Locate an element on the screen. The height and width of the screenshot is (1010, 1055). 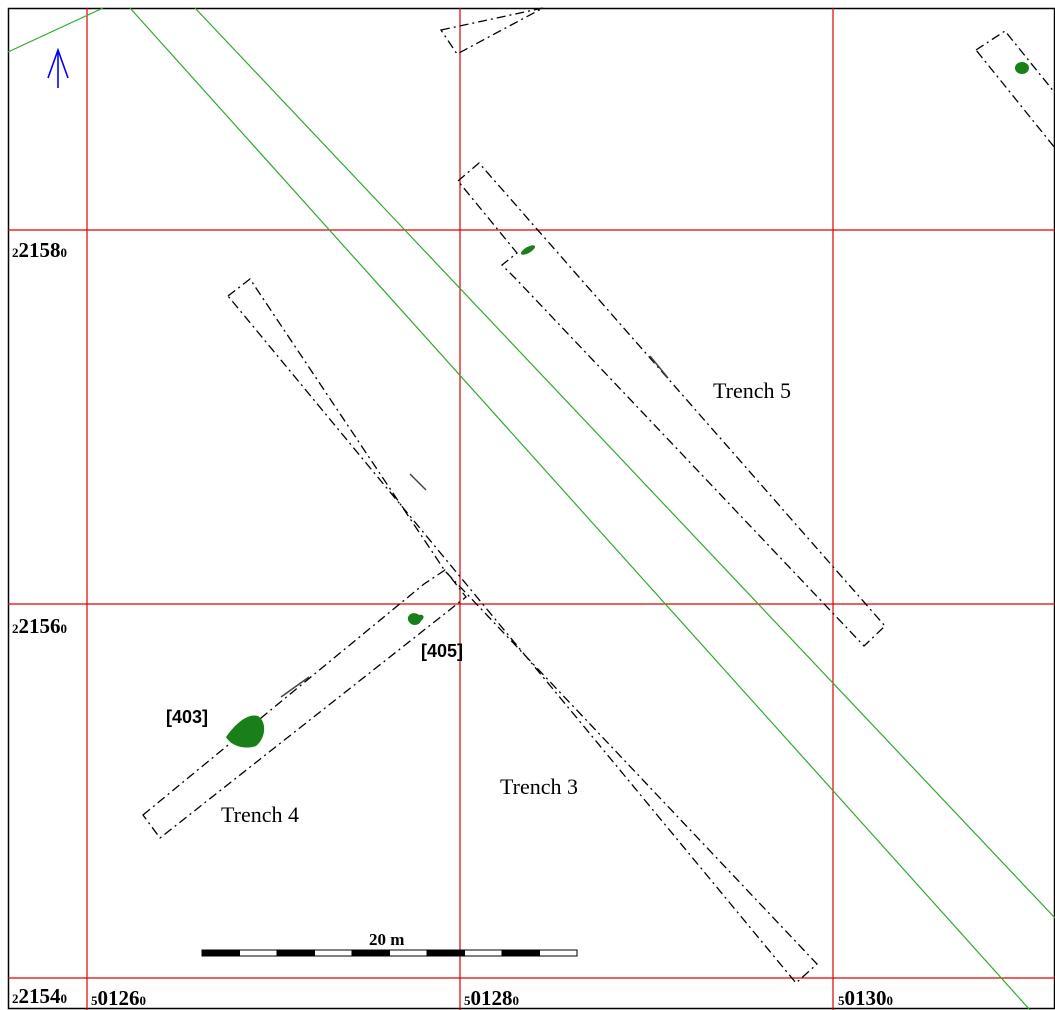
boundary-line-top is located at coordinates (55, 30).